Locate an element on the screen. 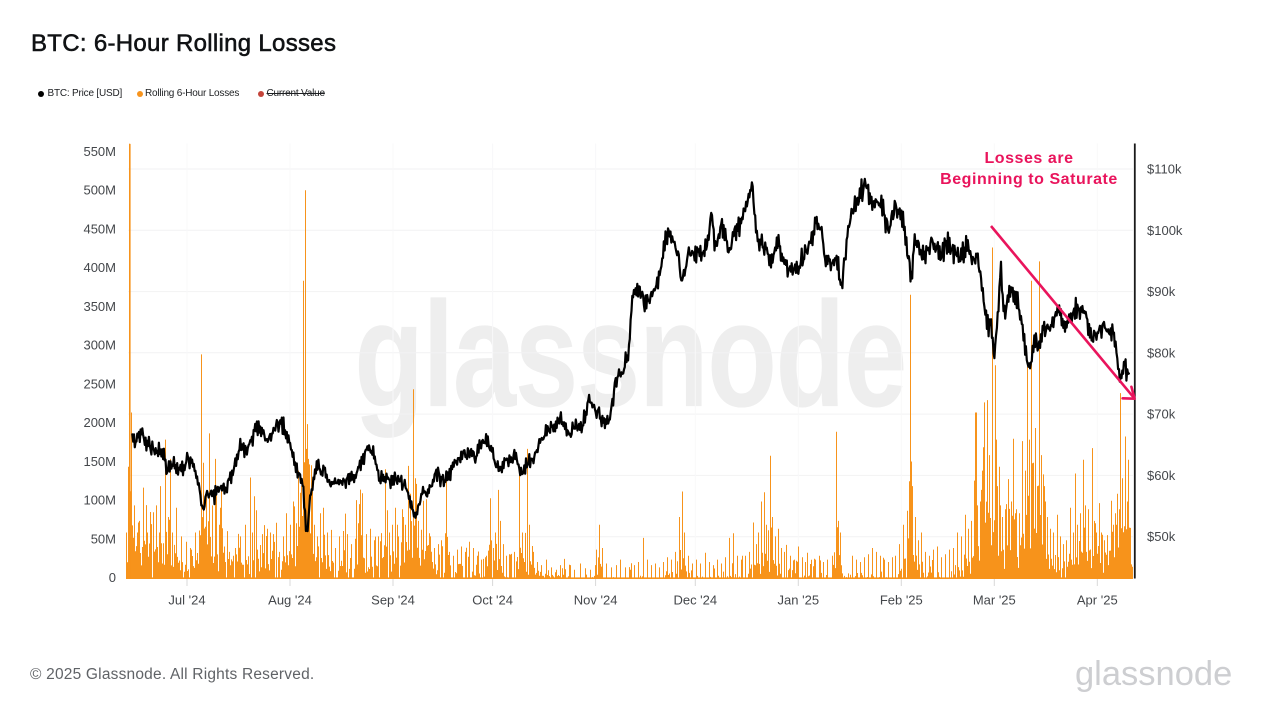  svg-text: Jan '25 is located at coordinates (799, 600).